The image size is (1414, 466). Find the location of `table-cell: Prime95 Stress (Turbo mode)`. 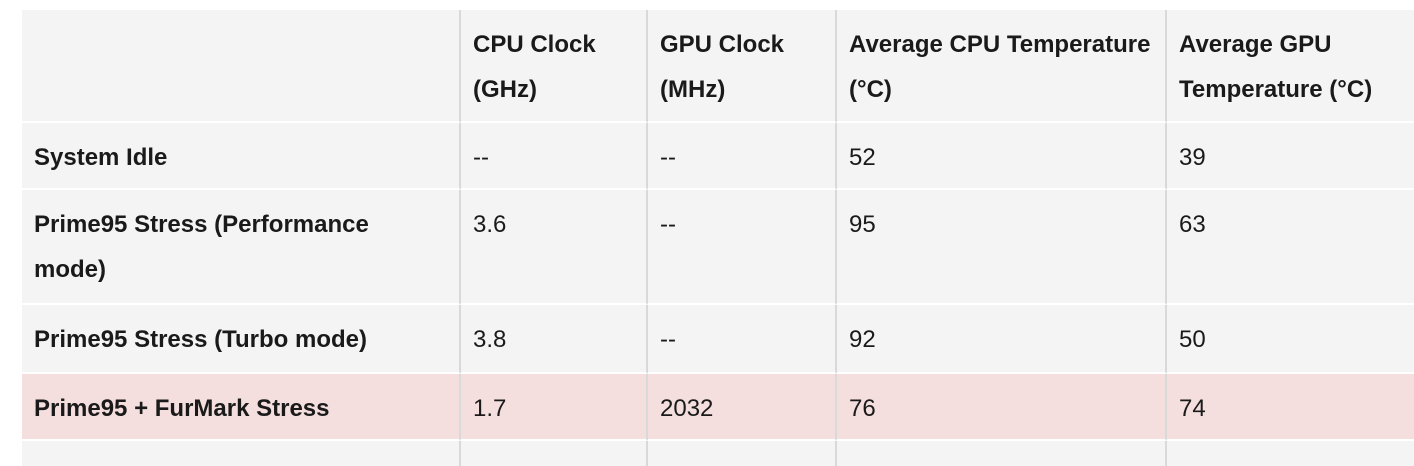

table-cell: Prime95 Stress (Turbo mode) is located at coordinates (241, 339).